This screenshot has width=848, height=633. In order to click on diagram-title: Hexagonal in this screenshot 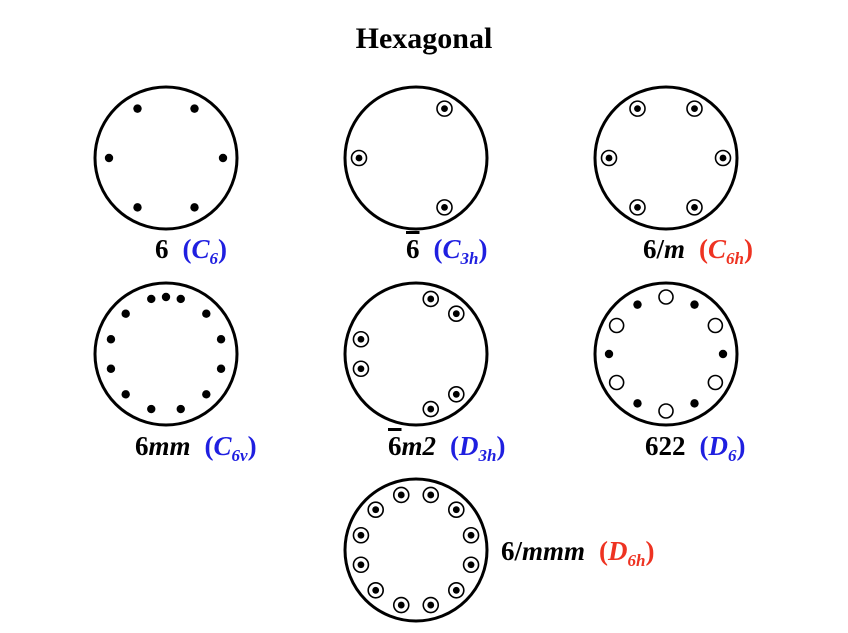, I will do `click(424, 38)`.